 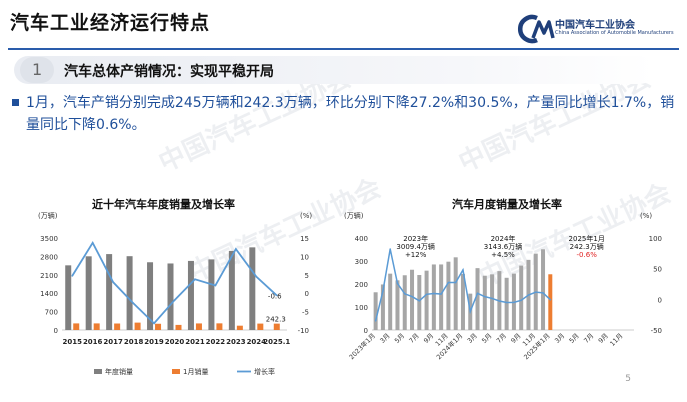 I want to click on chart1-growth-line, so click(x=174, y=282).